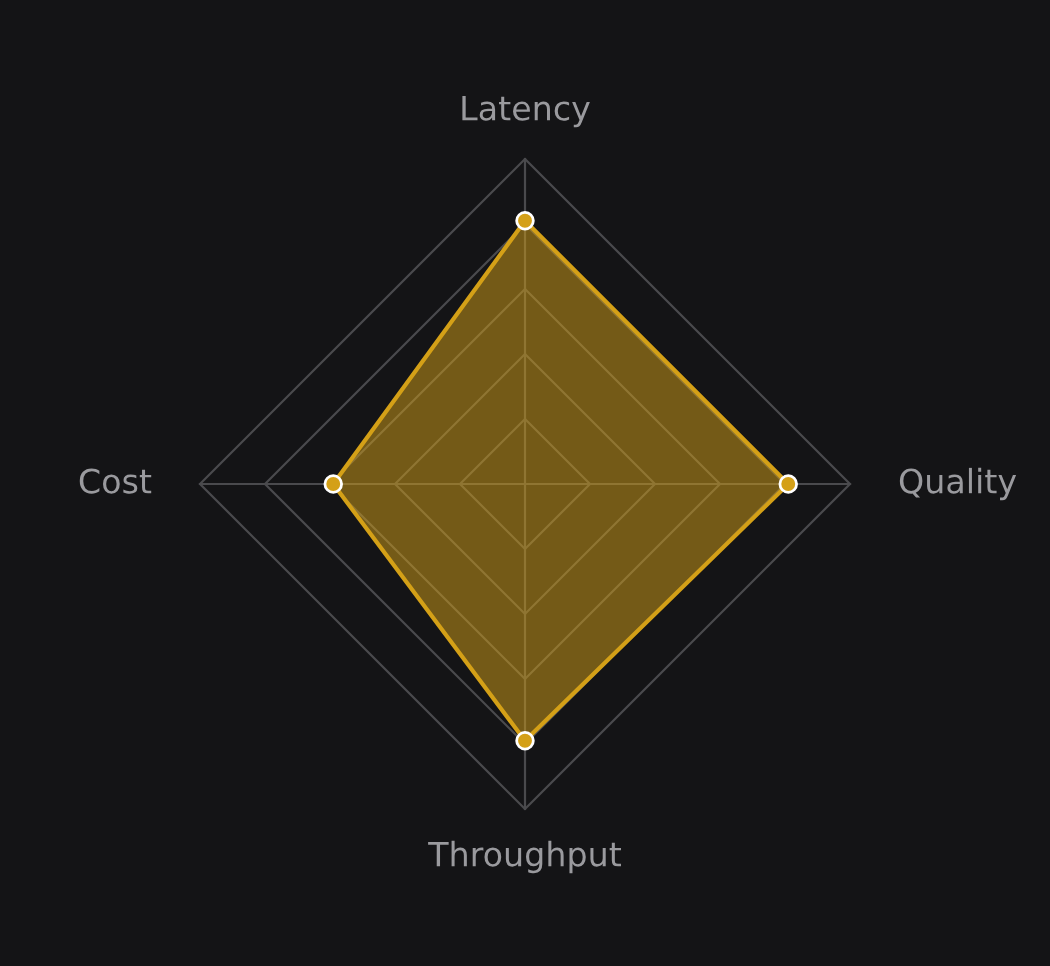  Describe the element at coordinates (958, 484) in the screenshot. I see `spoke-label: Quality` at that location.